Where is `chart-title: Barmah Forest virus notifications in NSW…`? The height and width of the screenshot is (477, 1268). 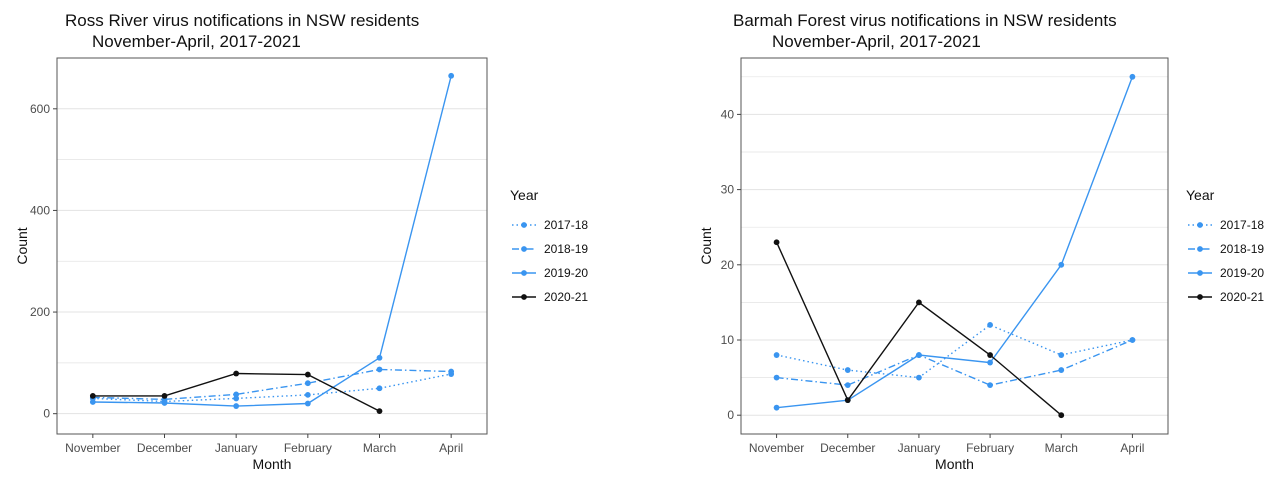
chart-title: Barmah Forest virus notifications in NSW… is located at coordinates (925, 20).